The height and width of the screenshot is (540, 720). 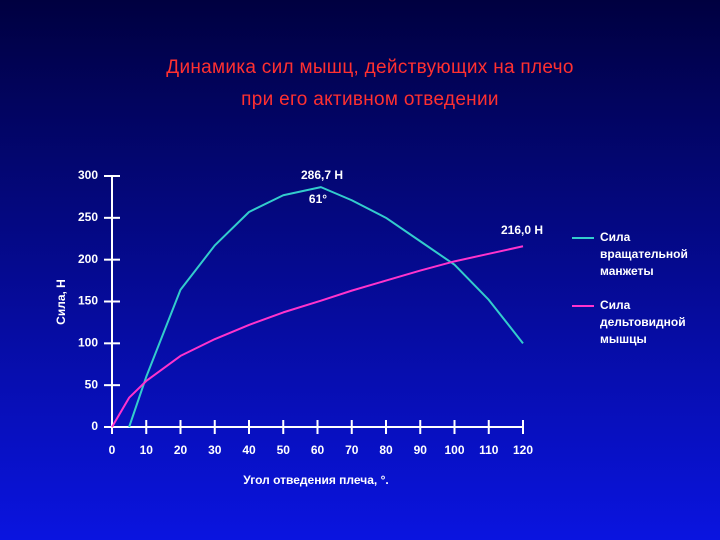 What do you see at coordinates (489, 450) in the screenshot?
I see `x-tick-label: 110` at bounding box center [489, 450].